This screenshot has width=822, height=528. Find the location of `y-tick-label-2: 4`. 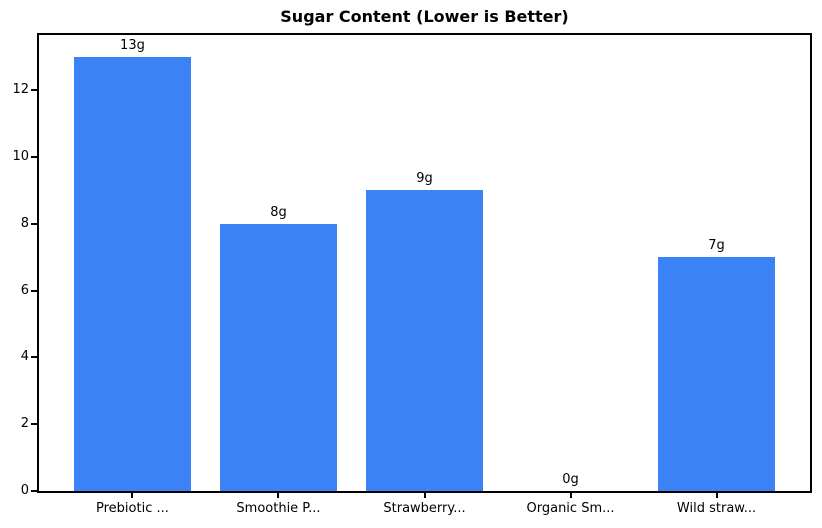

y-tick-label-2: 4 is located at coordinates (24, 357).